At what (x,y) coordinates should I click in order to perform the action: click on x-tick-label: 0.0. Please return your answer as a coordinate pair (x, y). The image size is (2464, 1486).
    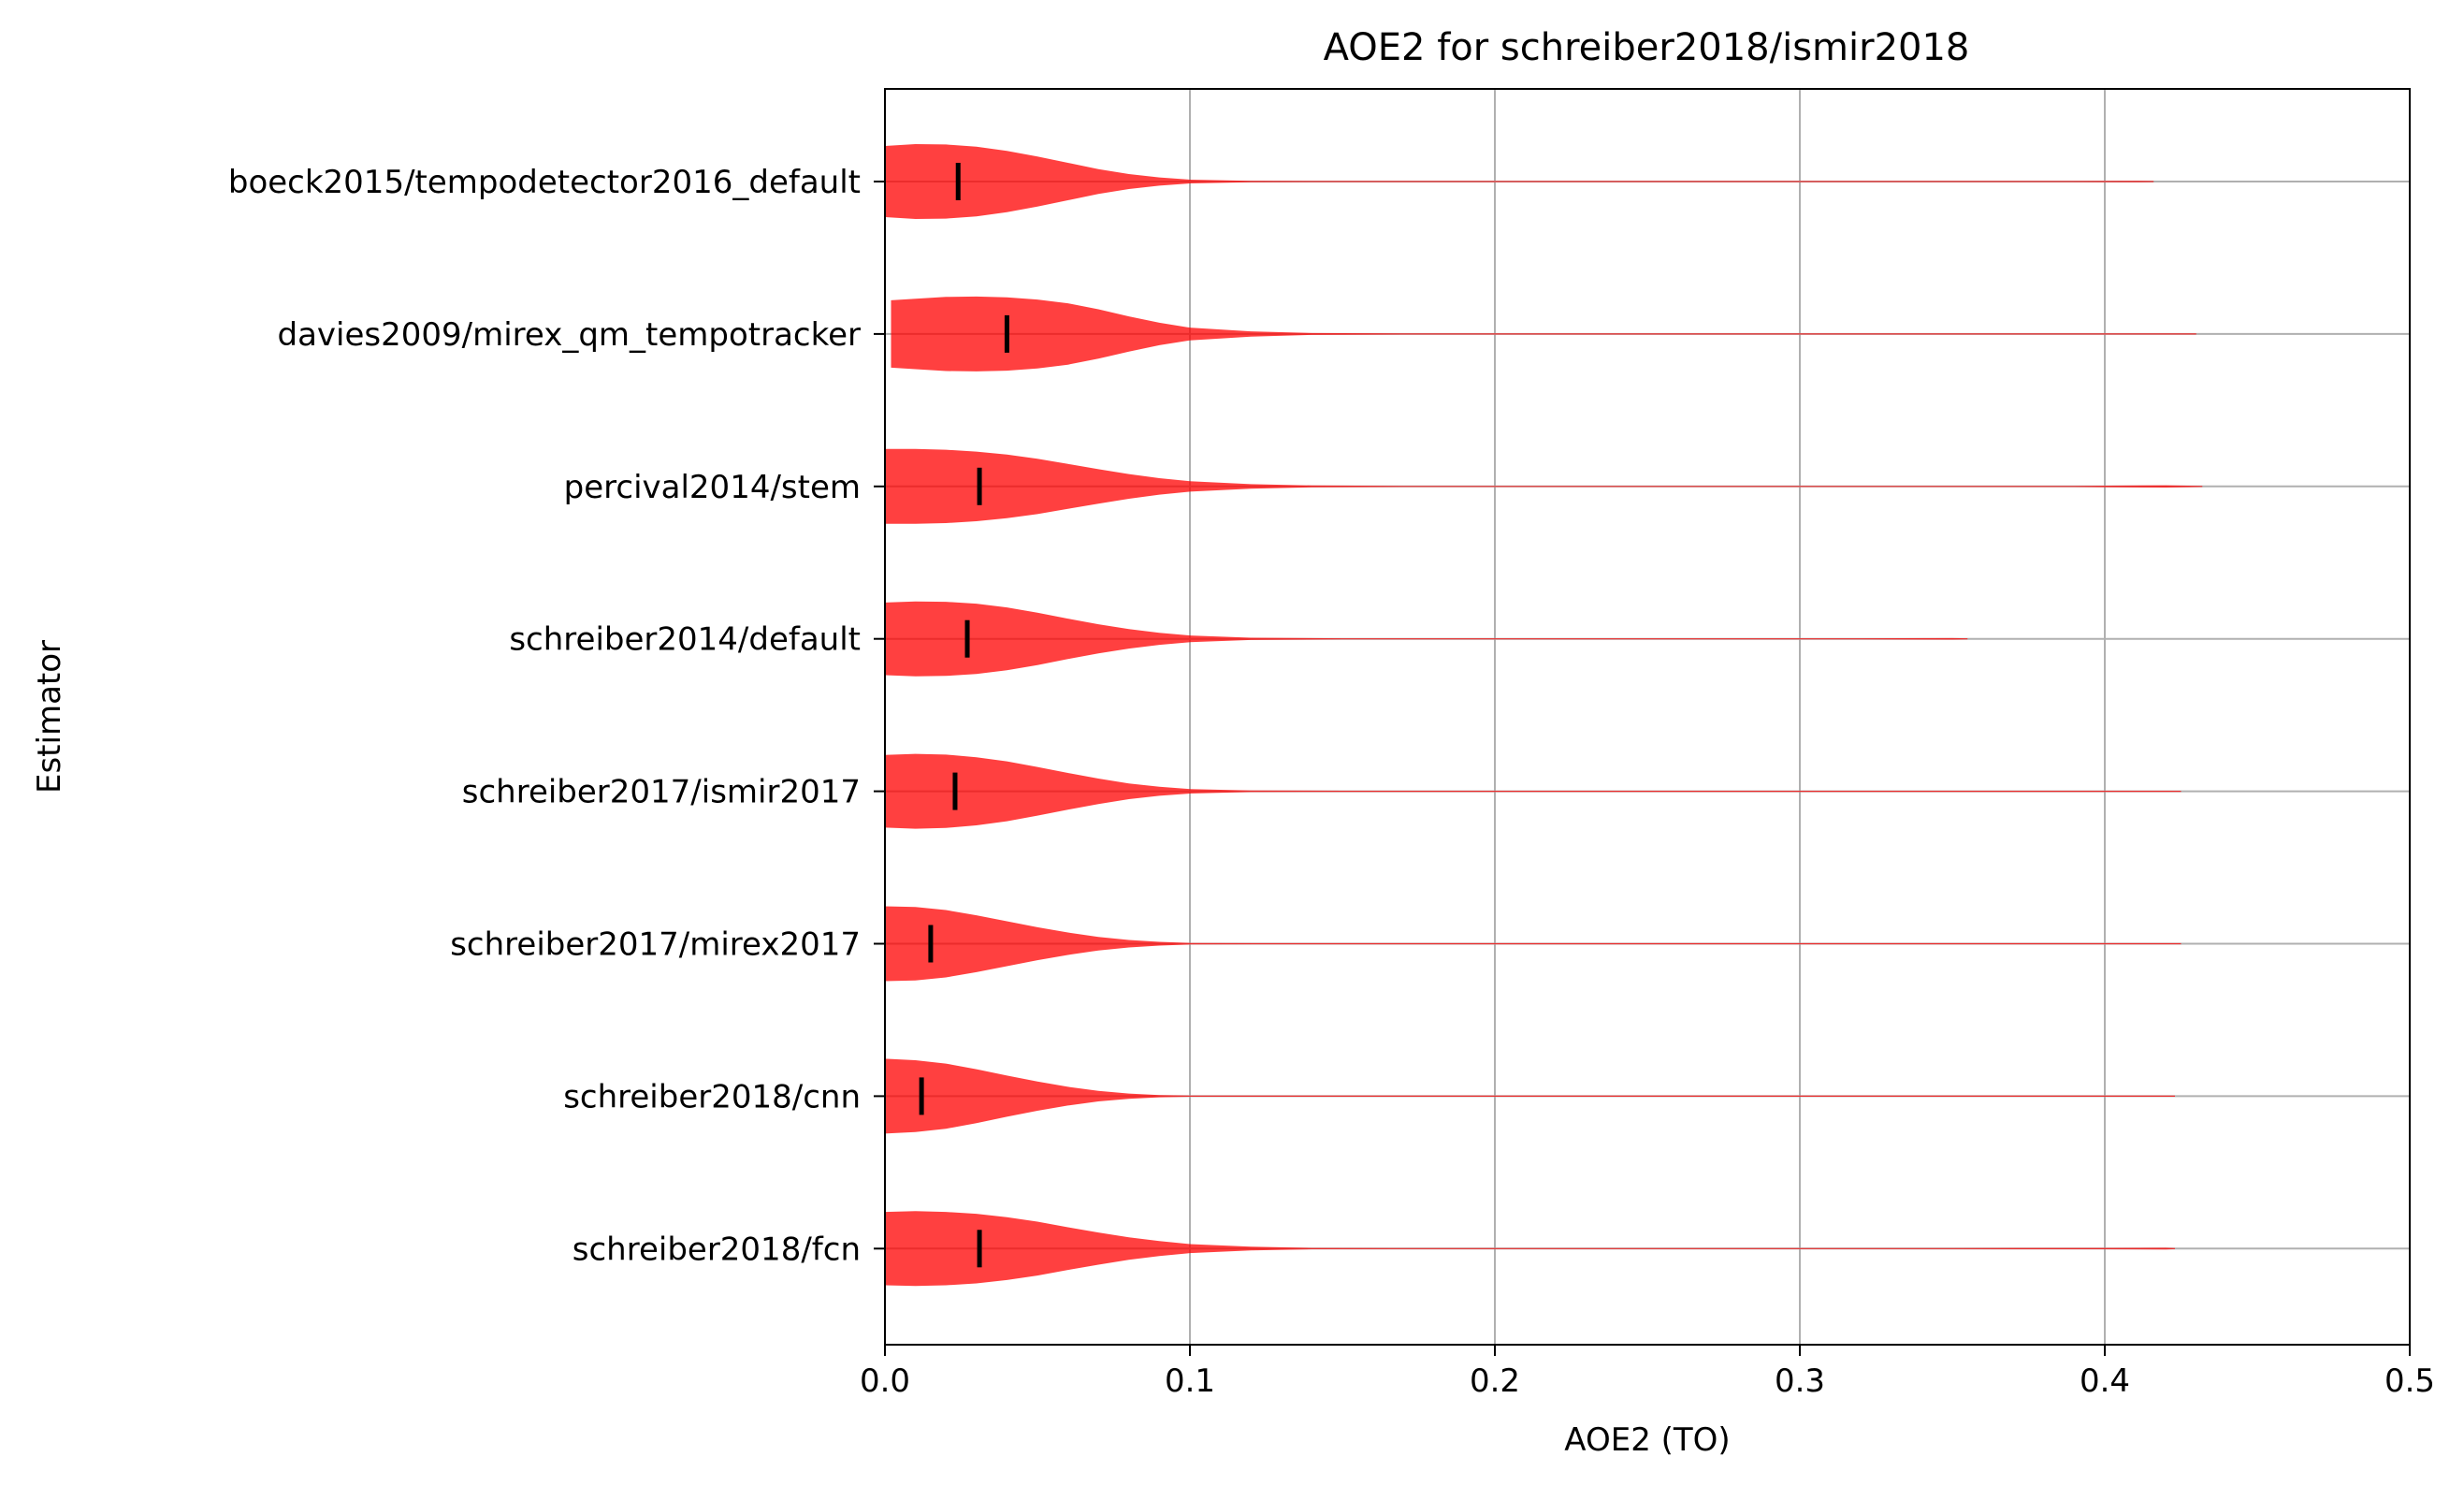
    Looking at the image, I should click on (885, 1381).